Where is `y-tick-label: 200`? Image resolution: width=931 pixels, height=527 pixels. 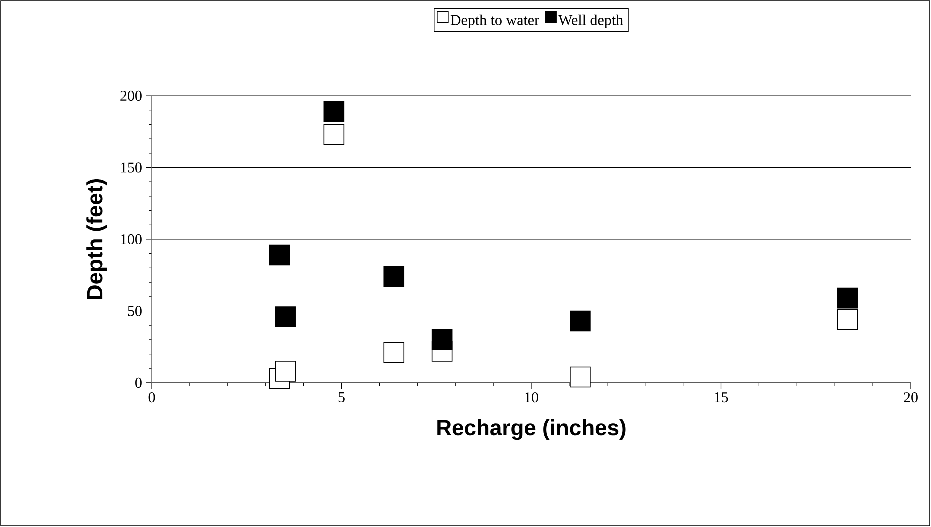 y-tick-label: 200 is located at coordinates (131, 96).